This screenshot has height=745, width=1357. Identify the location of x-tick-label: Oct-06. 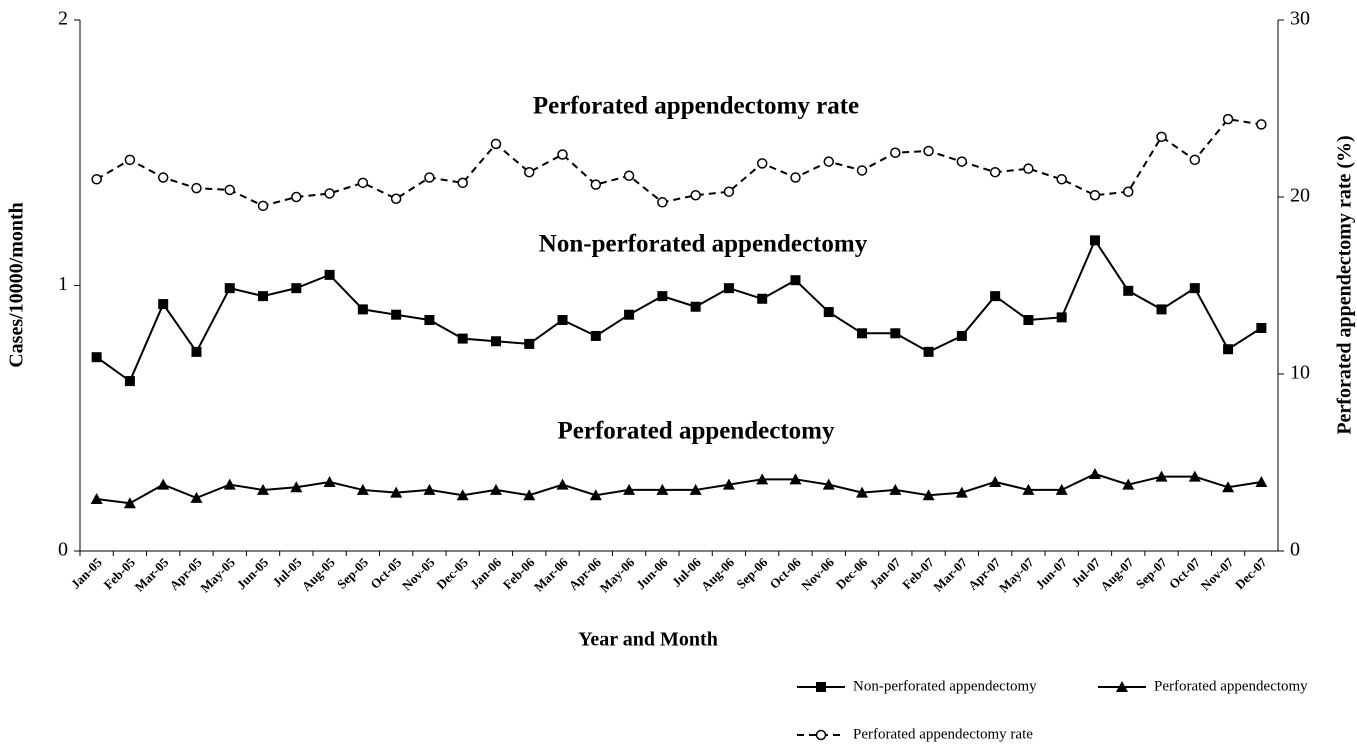
(786, 573).